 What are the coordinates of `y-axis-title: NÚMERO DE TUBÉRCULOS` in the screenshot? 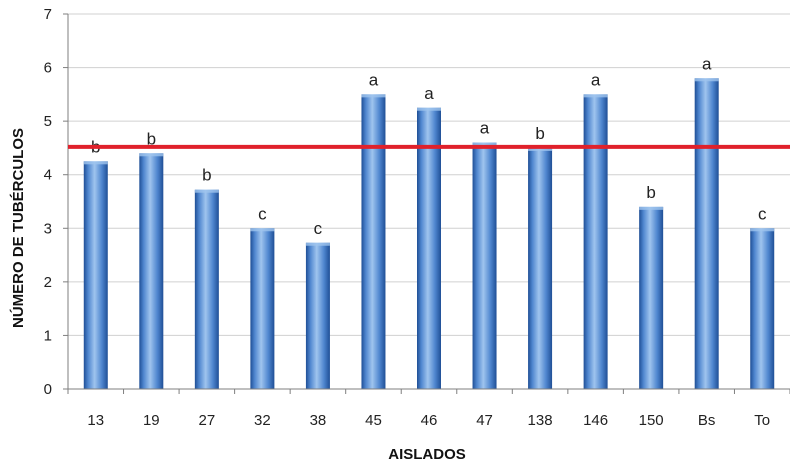 It's located at (18, 228).